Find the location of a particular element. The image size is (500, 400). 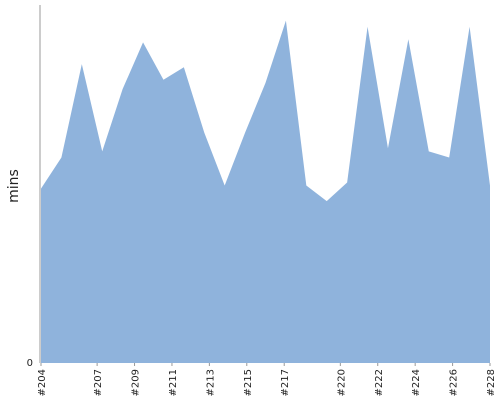

x-tick-label: #213 is located at coordinates (210, 382).